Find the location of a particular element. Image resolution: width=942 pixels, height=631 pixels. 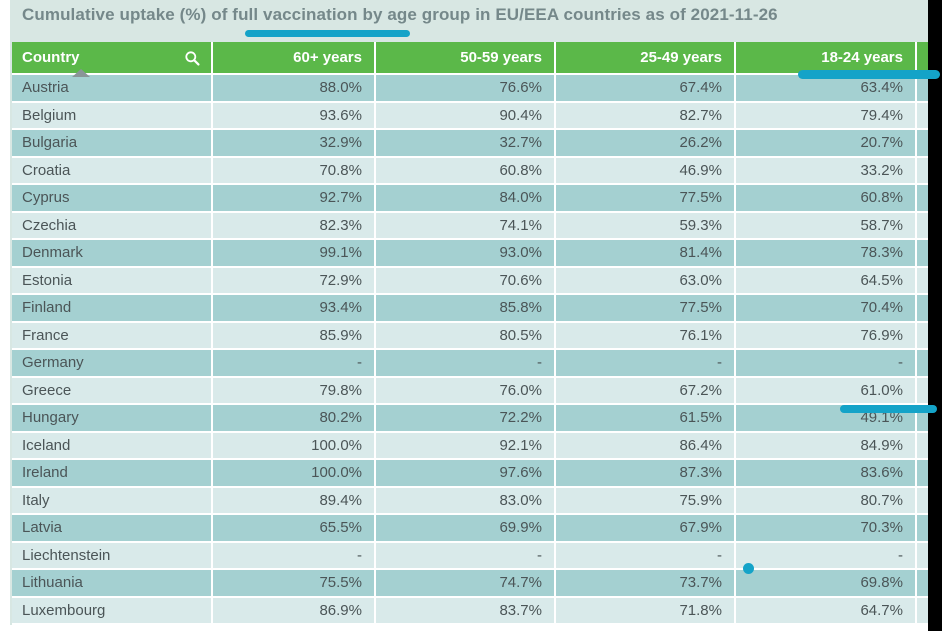

value-cell: 70.8% is located at coordinates (294, 171).